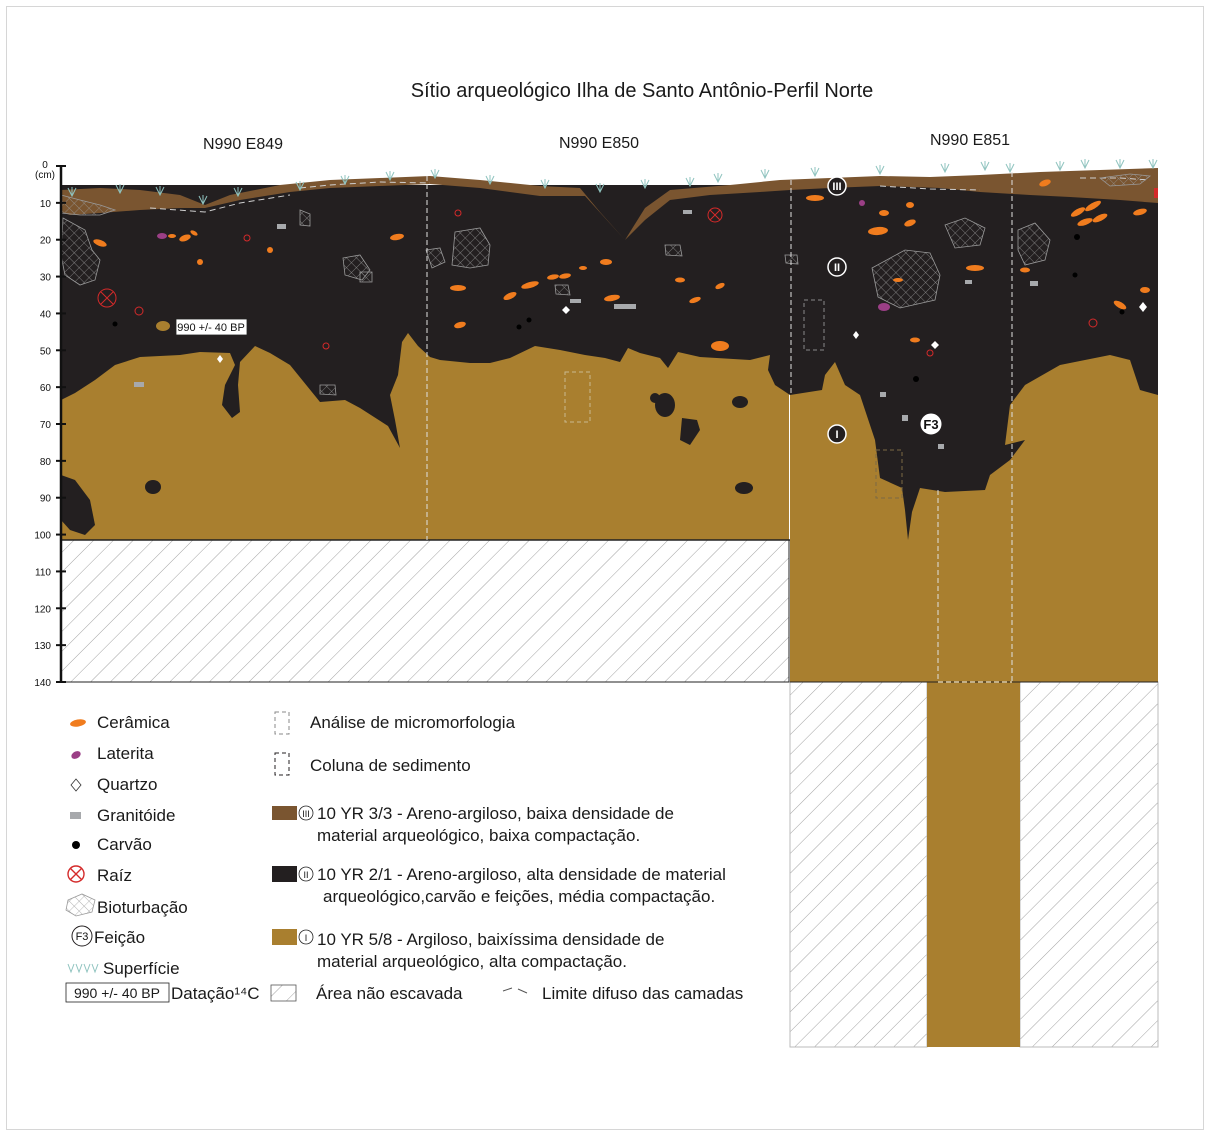 This screenshot has height=1138, width=1212. I want to click on legend-not-excavated-label: Área não escavada, so click(389, 993).